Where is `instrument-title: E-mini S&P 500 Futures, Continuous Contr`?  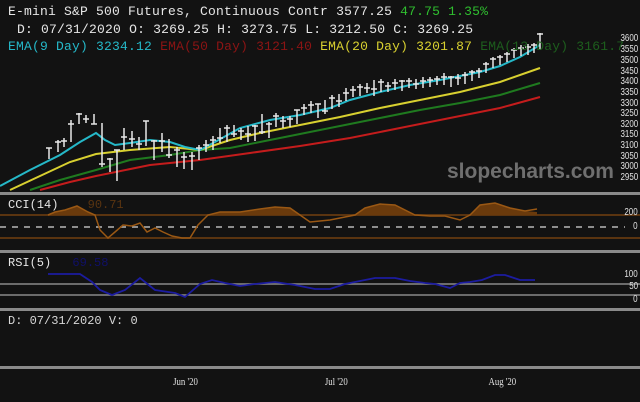
instrument-title: E-mini S&P 500 Futures, Continuous Contr is located at coordinates (168, 11).